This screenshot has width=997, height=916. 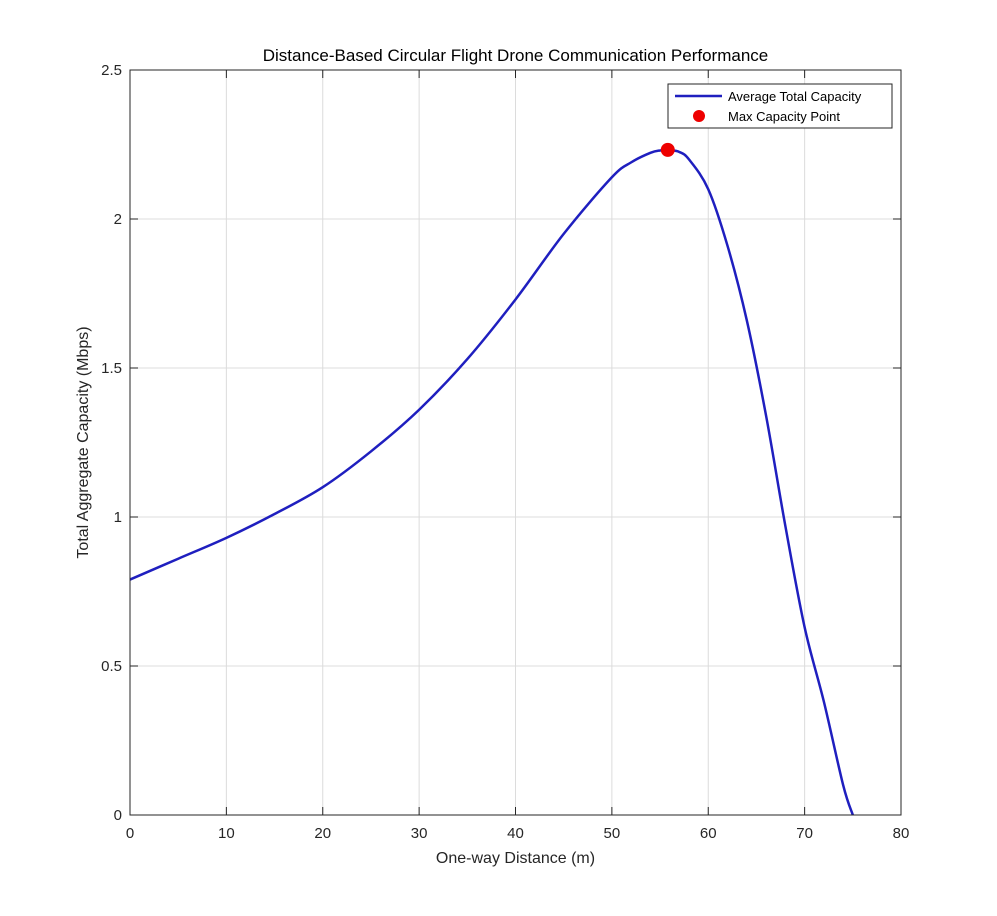 I want to click on x-tick-label: 30, so click(x=419, y=833).